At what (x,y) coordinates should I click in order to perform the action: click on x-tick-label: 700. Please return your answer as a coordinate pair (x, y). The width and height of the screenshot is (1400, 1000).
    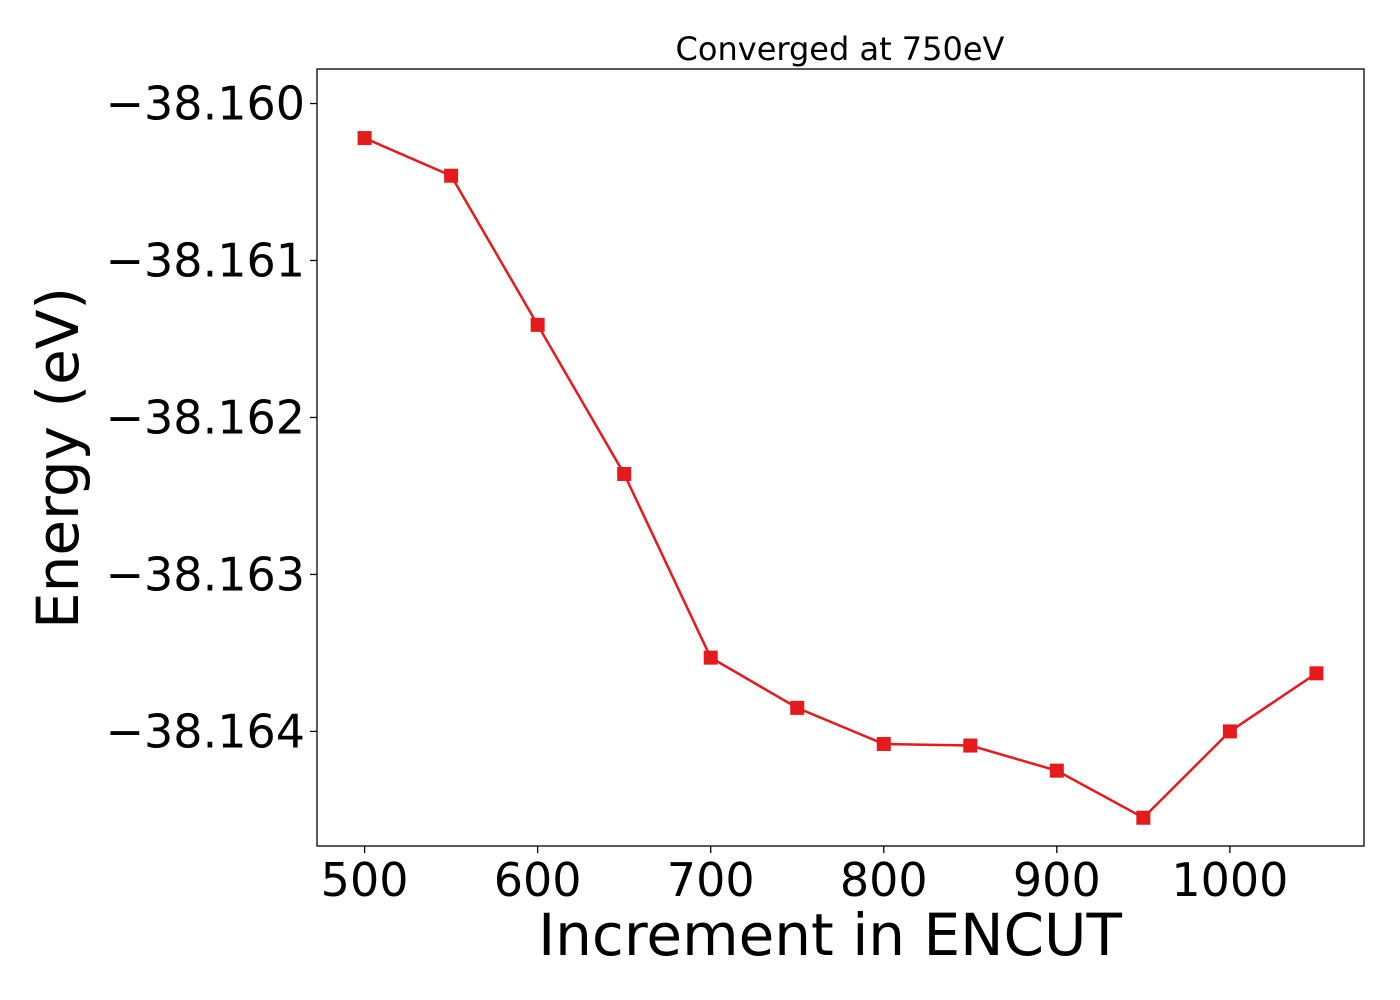
    Looking at the image, I should click on (711, 880).